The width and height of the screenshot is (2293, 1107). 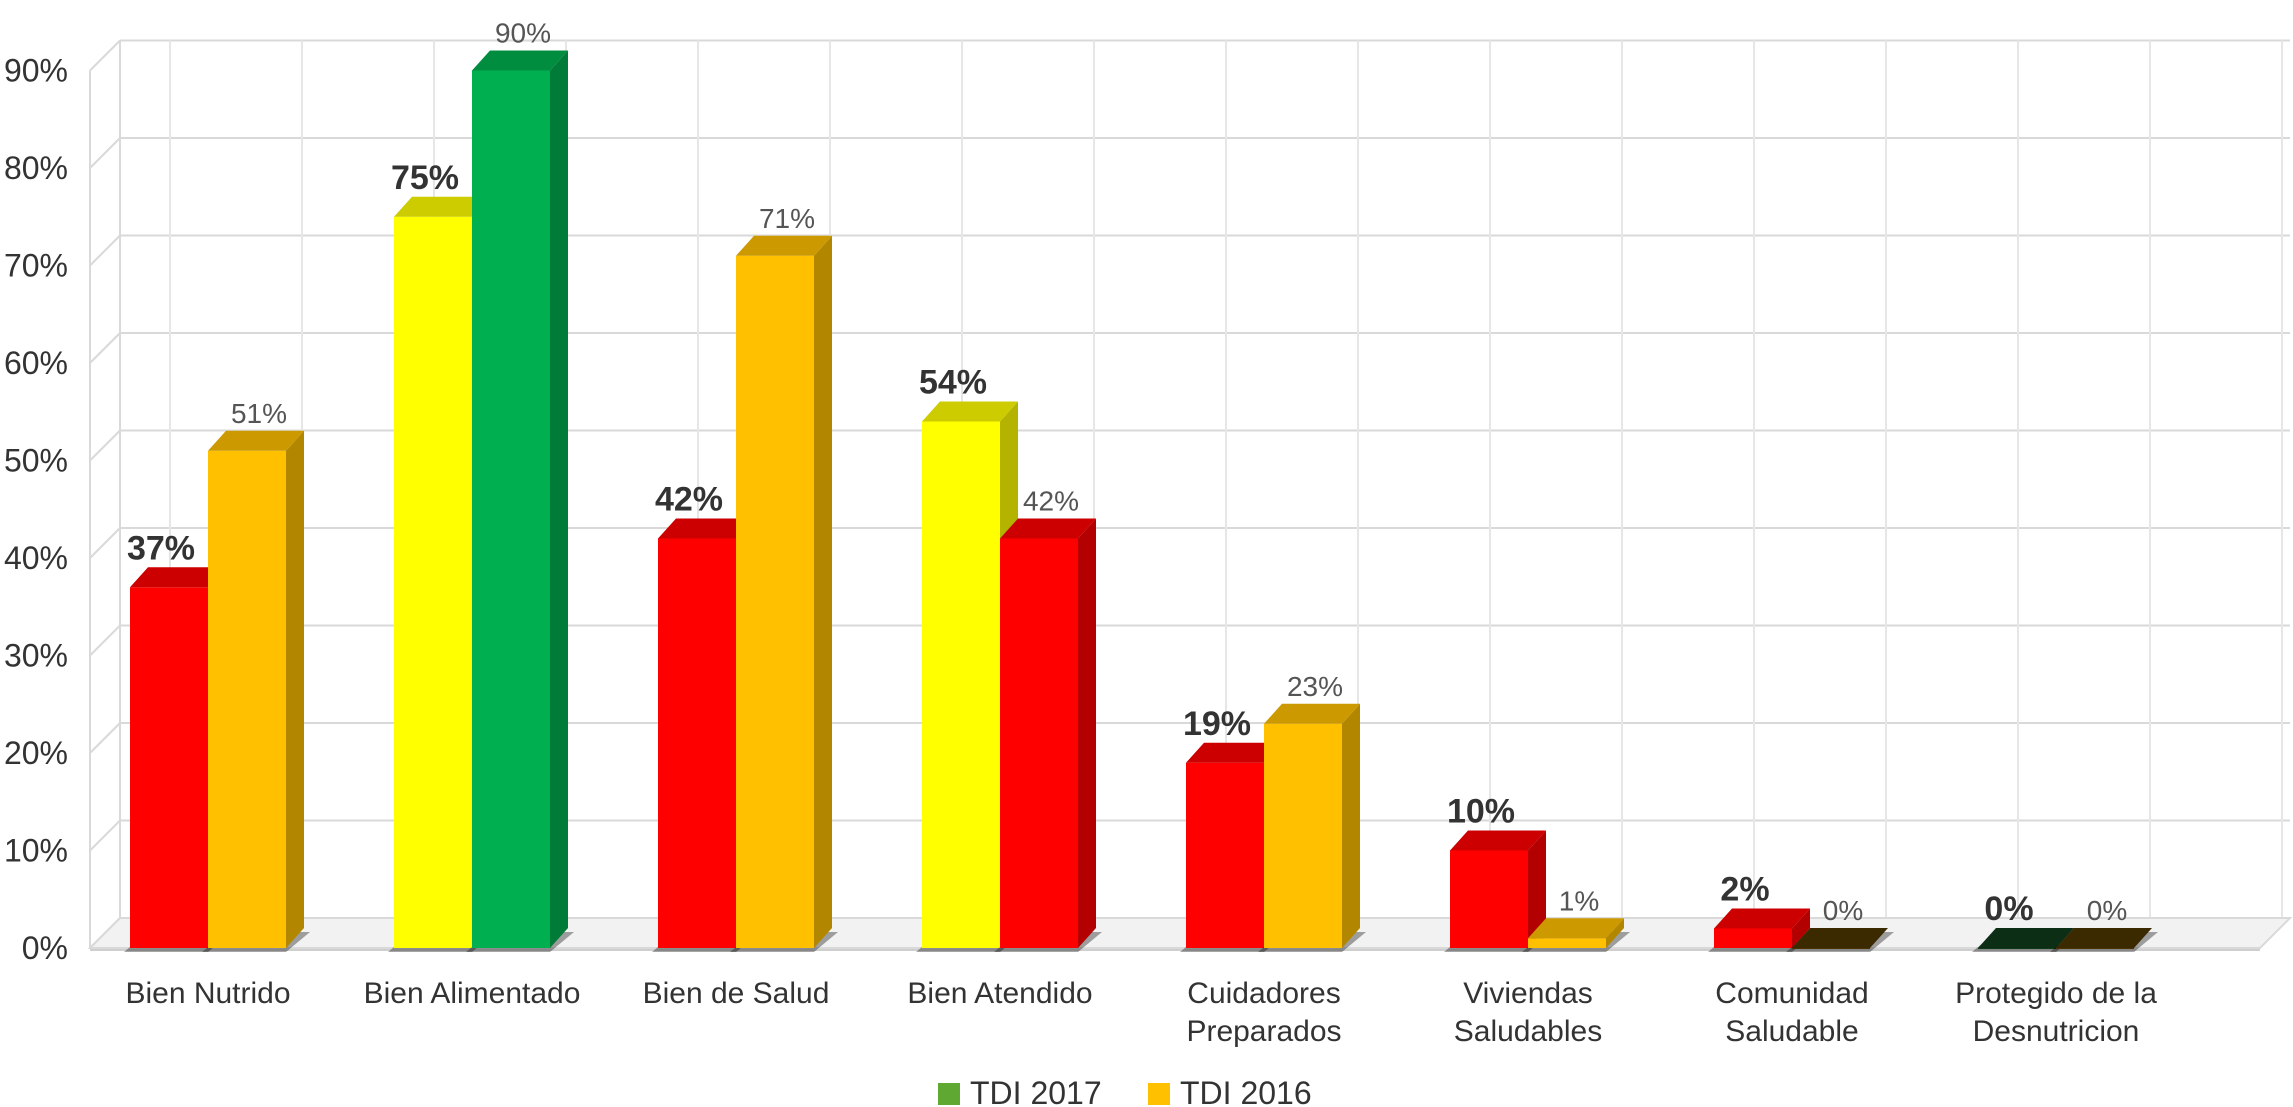 What do you see at coordinates (523, 33) in the screenshot?
I see `data-label: 90%` at bounding box center [523, 33].